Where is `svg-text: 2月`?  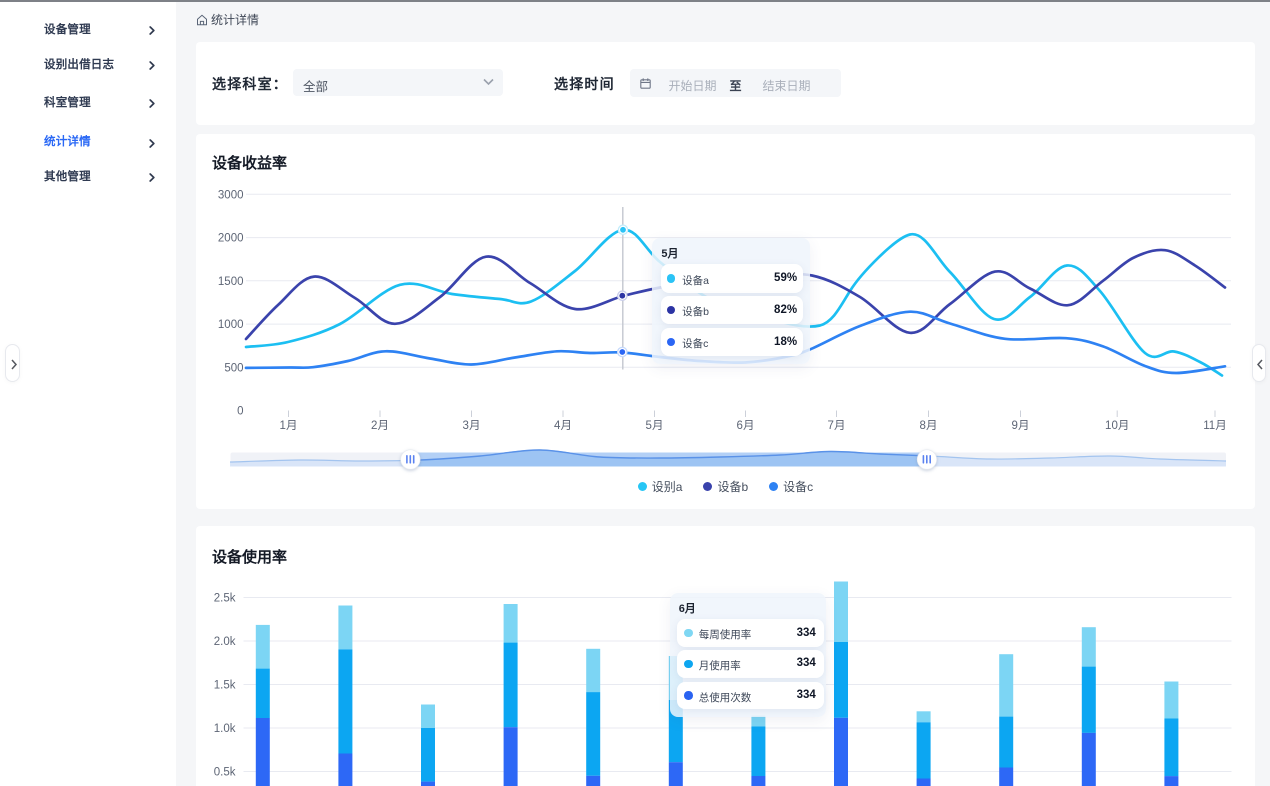 svg-text: 2月 is located at coordinates (380, 426).